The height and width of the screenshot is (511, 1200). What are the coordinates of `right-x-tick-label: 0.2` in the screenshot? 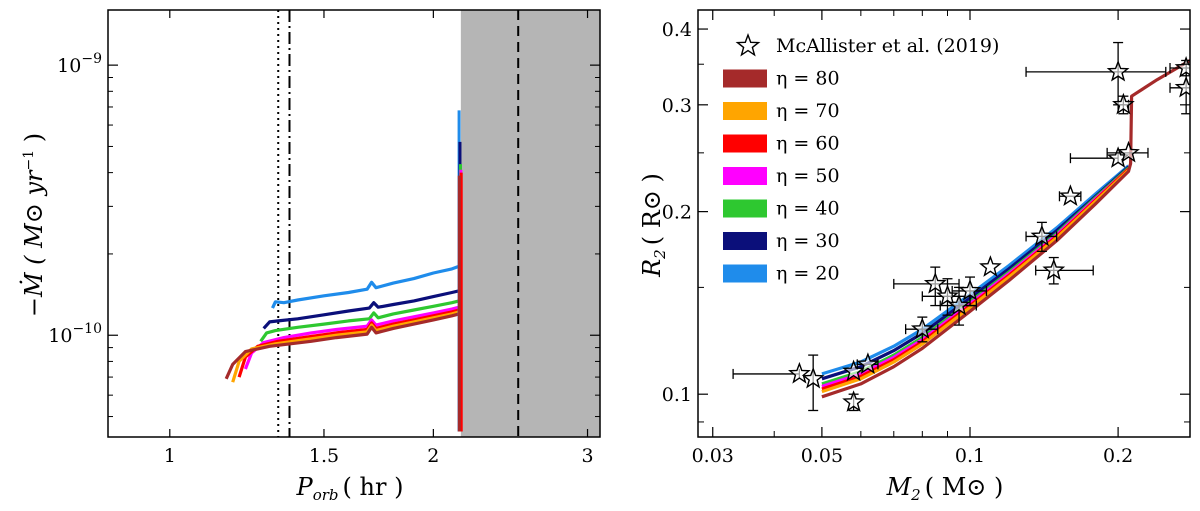 It's located at (1118, 456).